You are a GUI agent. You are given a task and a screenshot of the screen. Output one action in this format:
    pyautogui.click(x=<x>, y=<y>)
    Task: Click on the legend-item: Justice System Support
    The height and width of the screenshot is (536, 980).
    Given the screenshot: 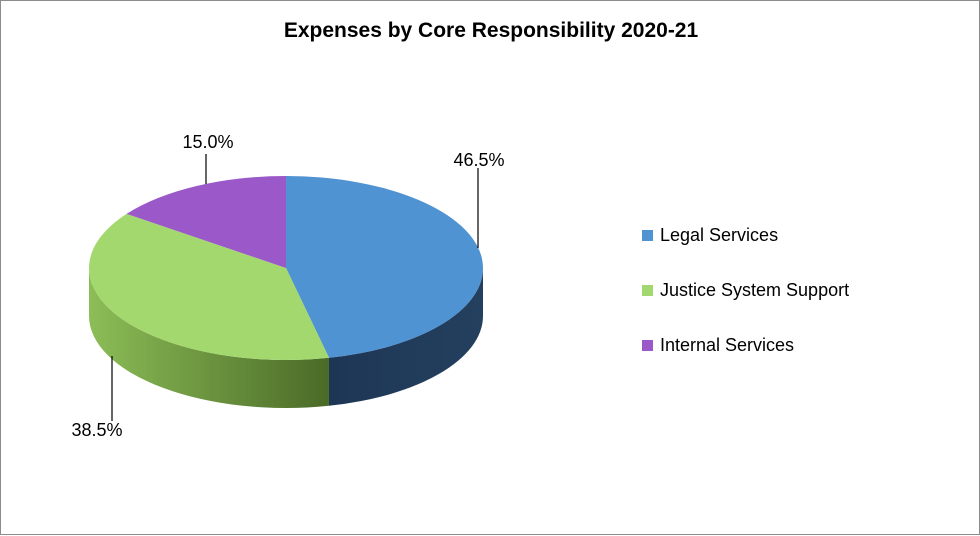 What is the action you would take?
    pyautogui.click(x=745, y=290)
    